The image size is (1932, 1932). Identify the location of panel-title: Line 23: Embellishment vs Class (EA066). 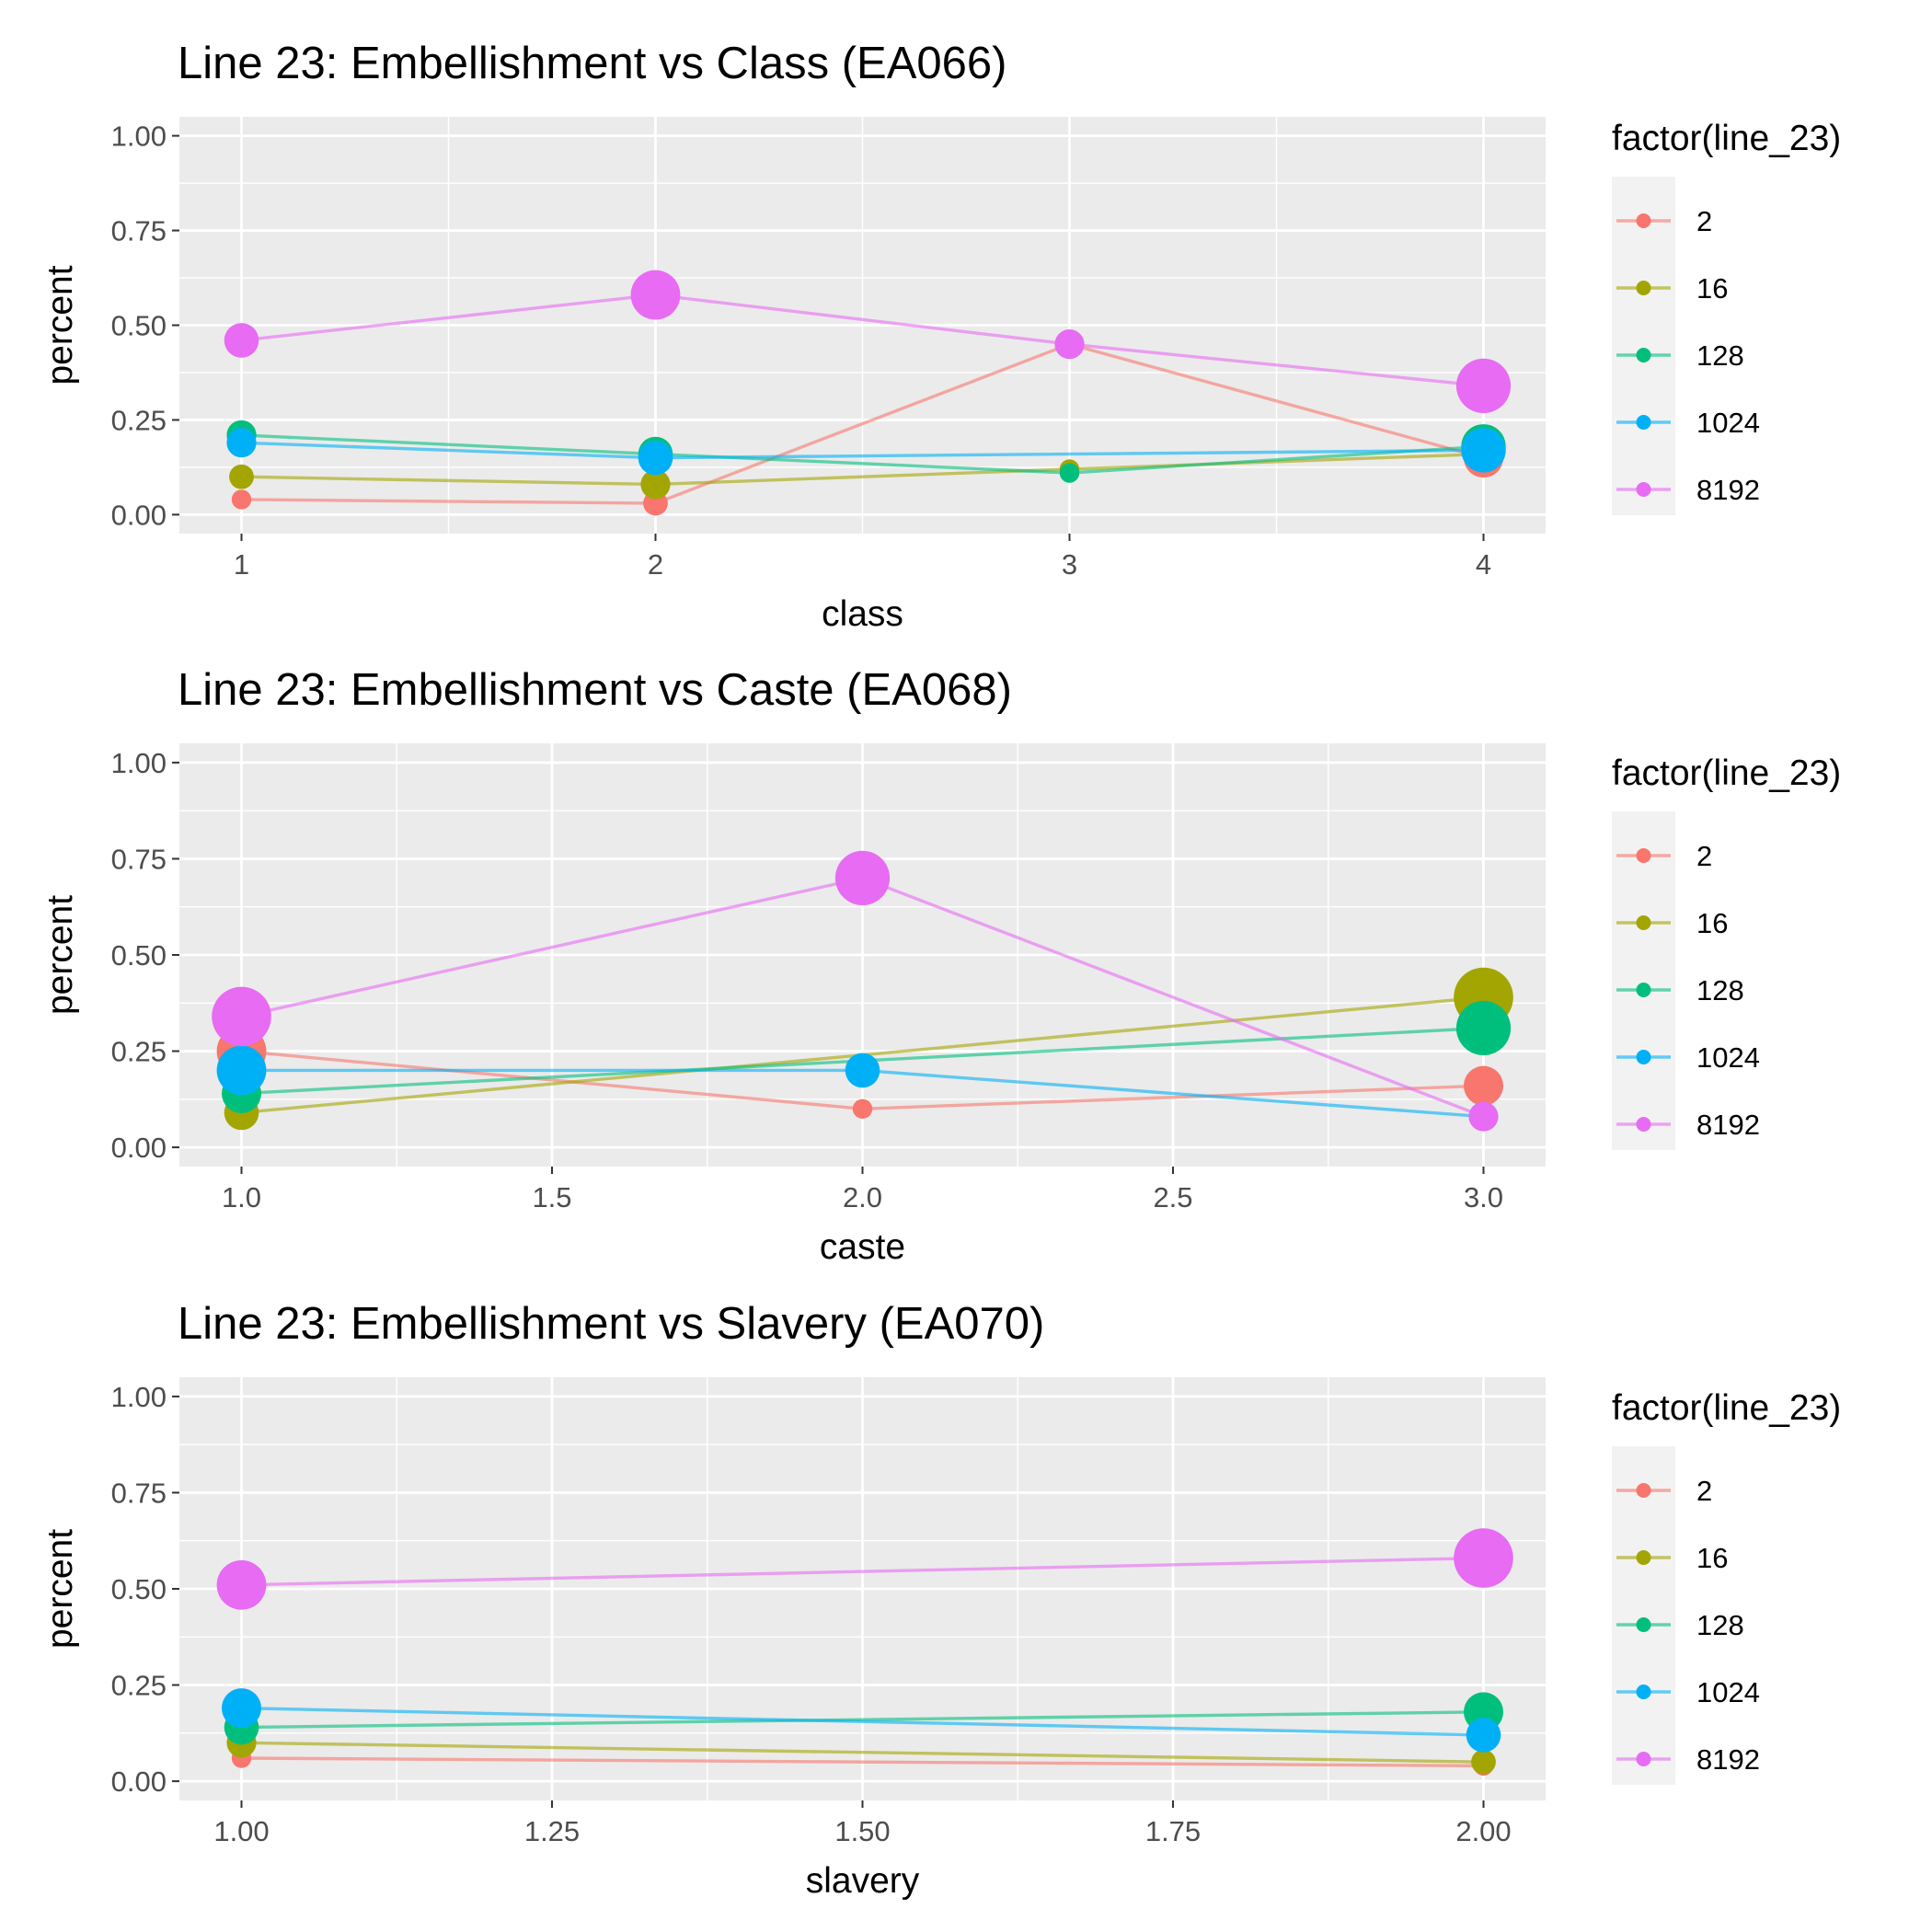
(592, 63).